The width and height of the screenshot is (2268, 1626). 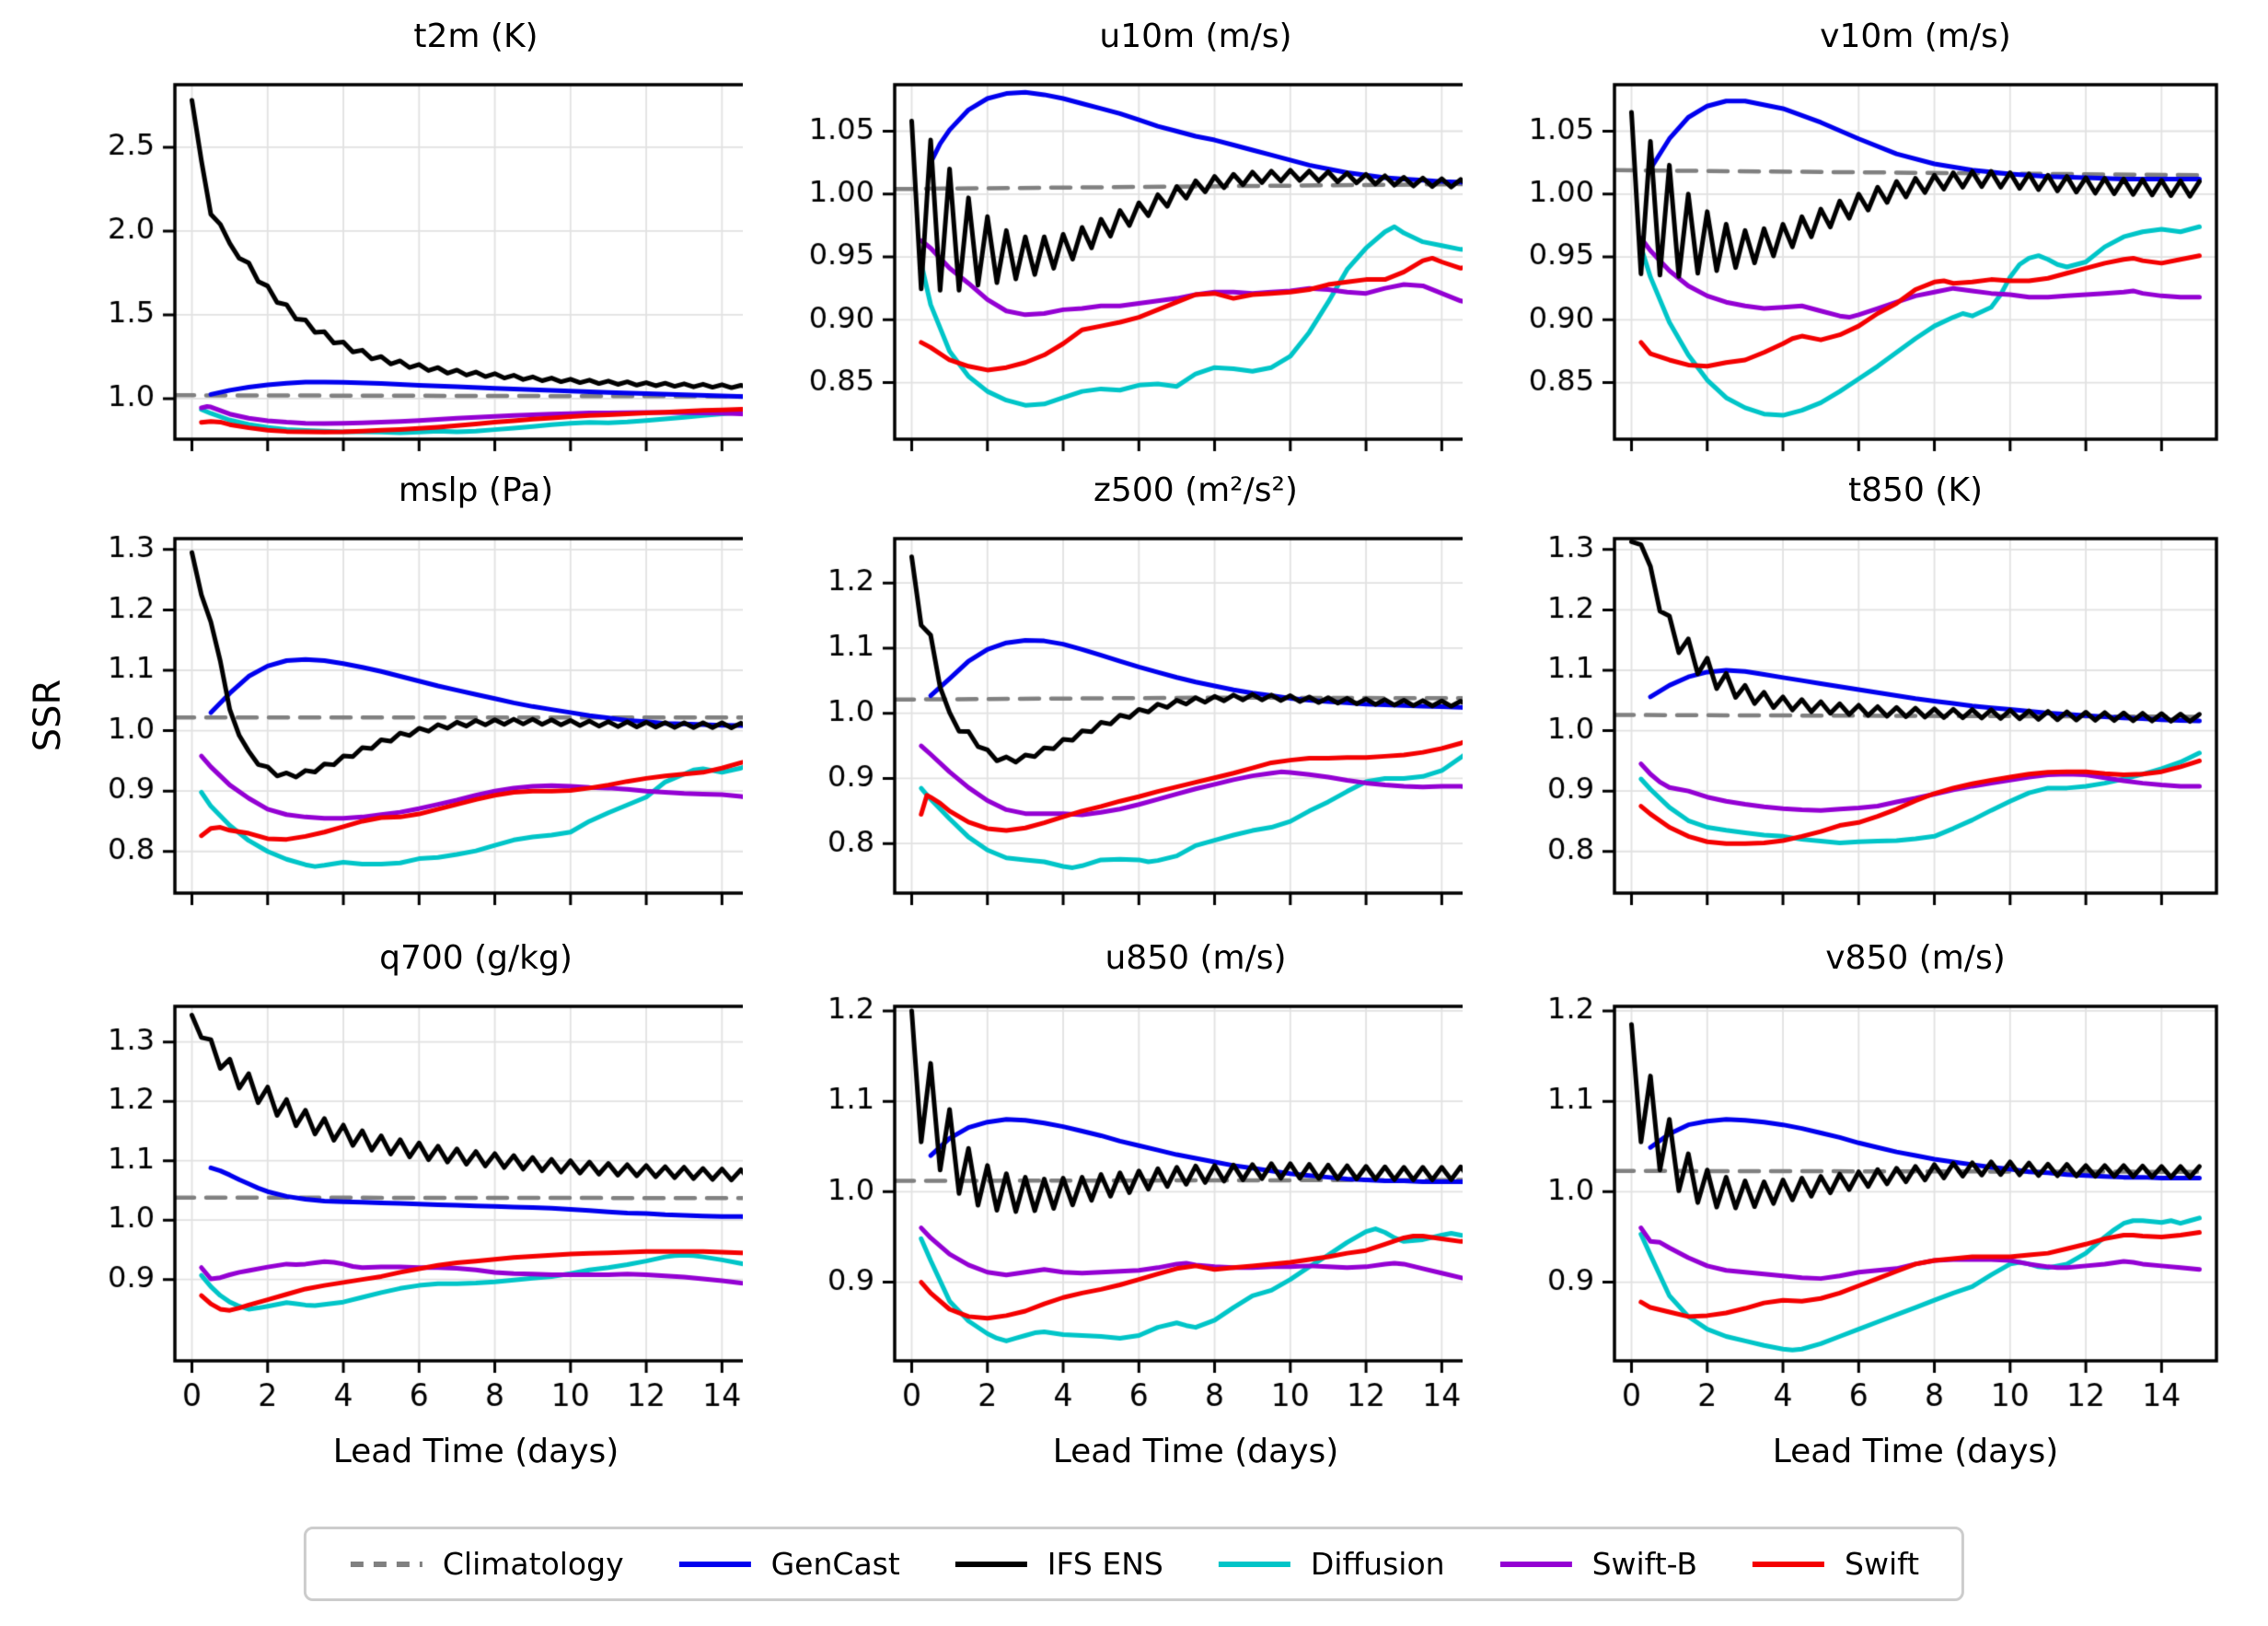 What do you see at coordinates (411, 271) in the screenshot?
I see `panel-canvas-t2m` at bounding box center [411, 271].